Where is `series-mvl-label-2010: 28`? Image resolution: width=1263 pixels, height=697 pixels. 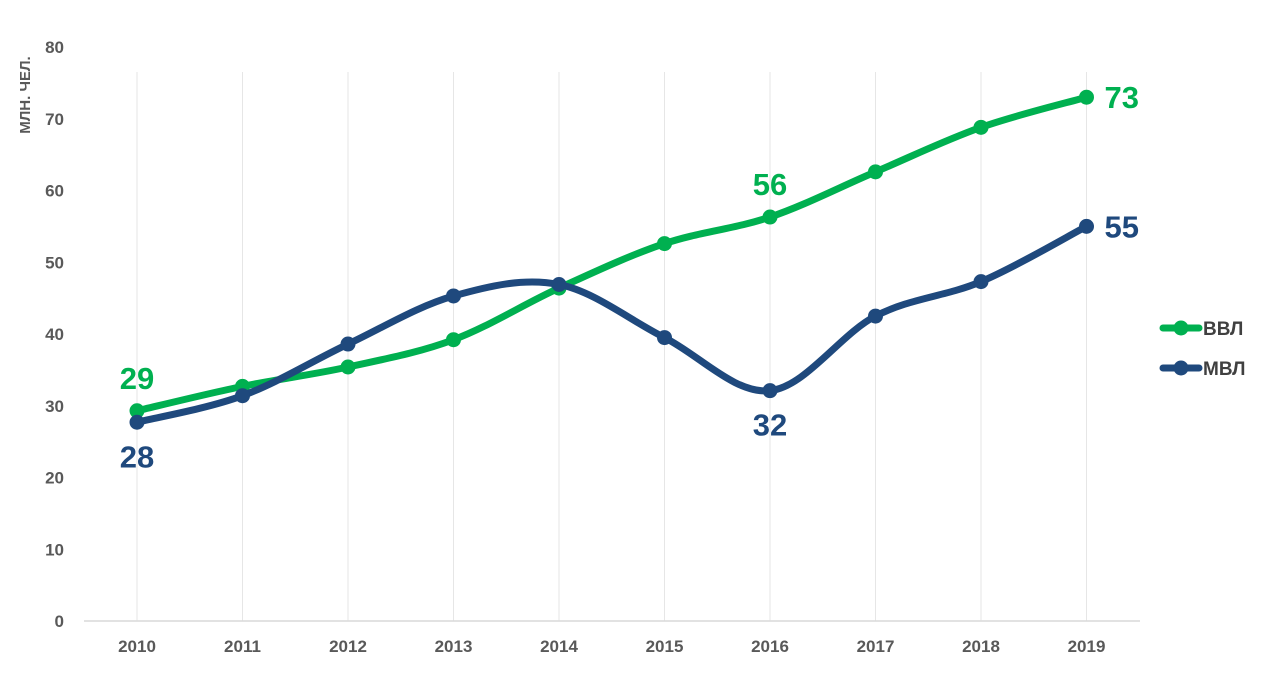
series-mvl-label-2010: 28 is located at coordinates (137, 456).